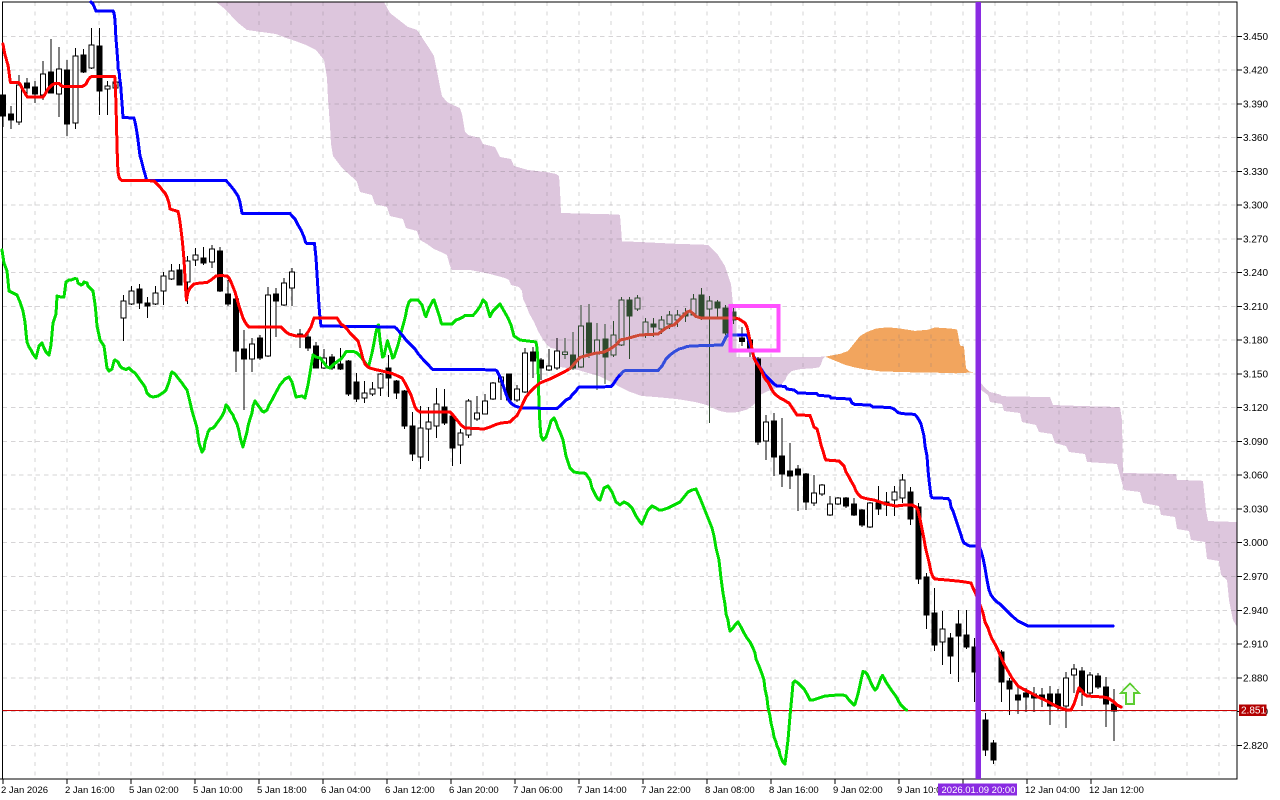 Image resolution: width=1280 pixels, height=800 pixels. Describe the element at coordinates (1255, 746) in the screenshot. I see `svg-text: 2.820` at that location.